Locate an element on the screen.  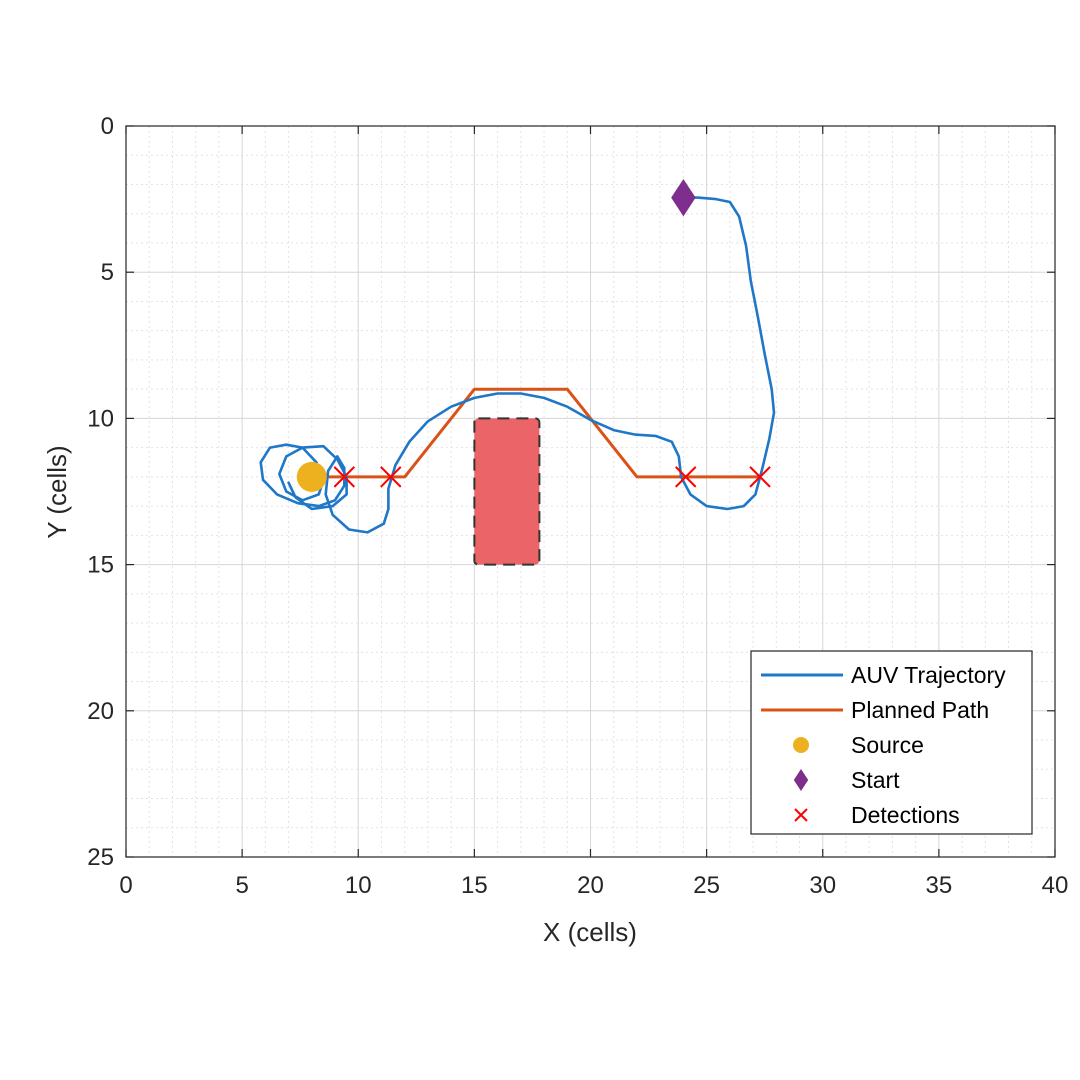
x-tick-label: 10 is located at coordinates (358, 885).